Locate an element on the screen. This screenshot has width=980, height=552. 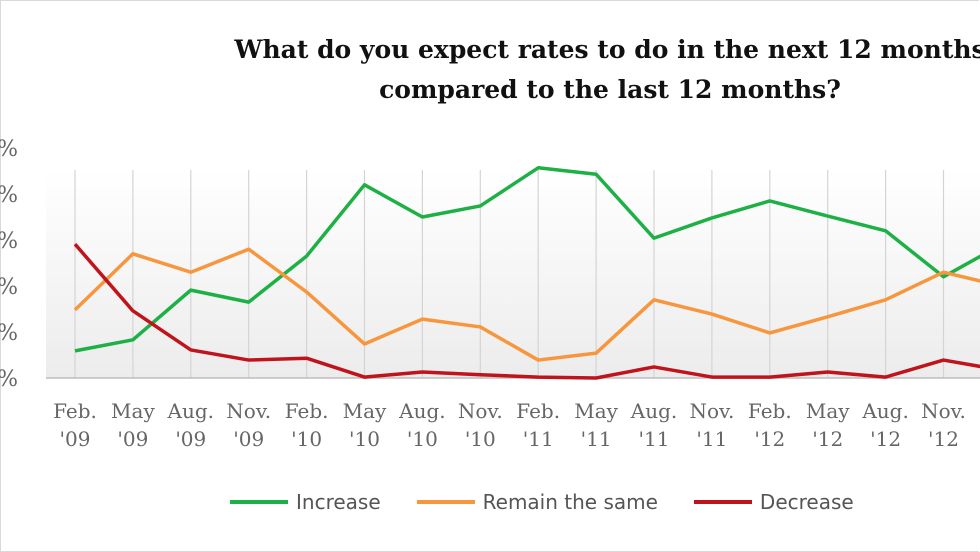
legend-label: Increase is located at coordinates (338, 502).